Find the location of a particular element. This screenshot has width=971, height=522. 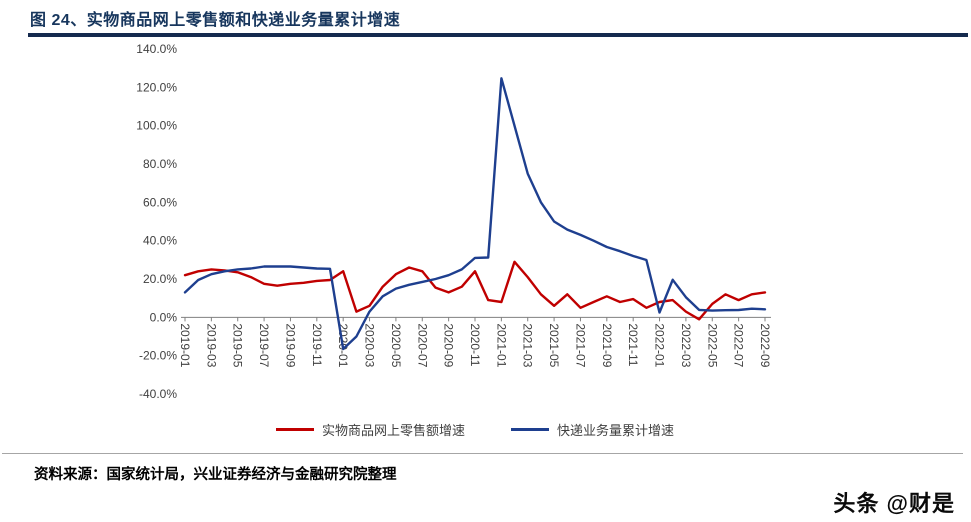

y-tick-label: 140.0% is located at coordinates (156, 49).